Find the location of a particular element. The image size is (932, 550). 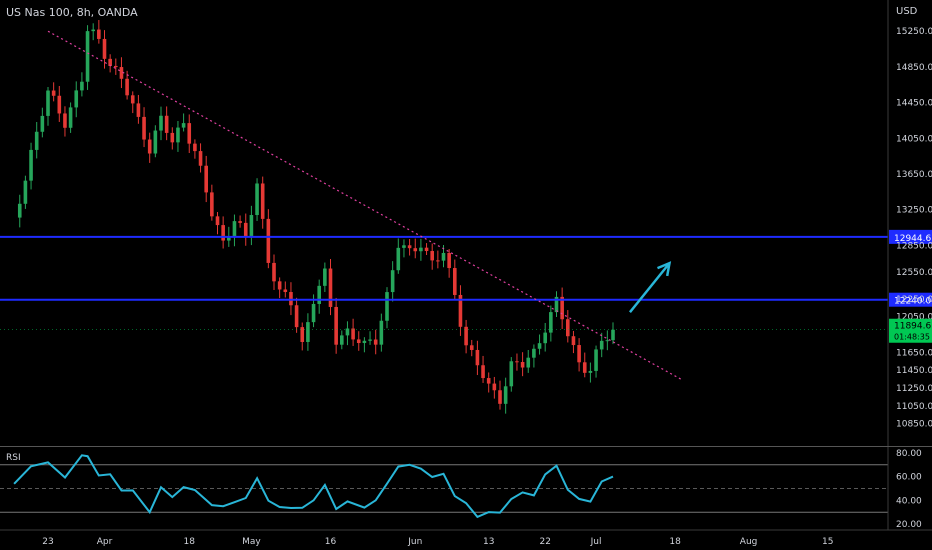

price-tick-label: 12850.0 is located at coordinates (914, 246).